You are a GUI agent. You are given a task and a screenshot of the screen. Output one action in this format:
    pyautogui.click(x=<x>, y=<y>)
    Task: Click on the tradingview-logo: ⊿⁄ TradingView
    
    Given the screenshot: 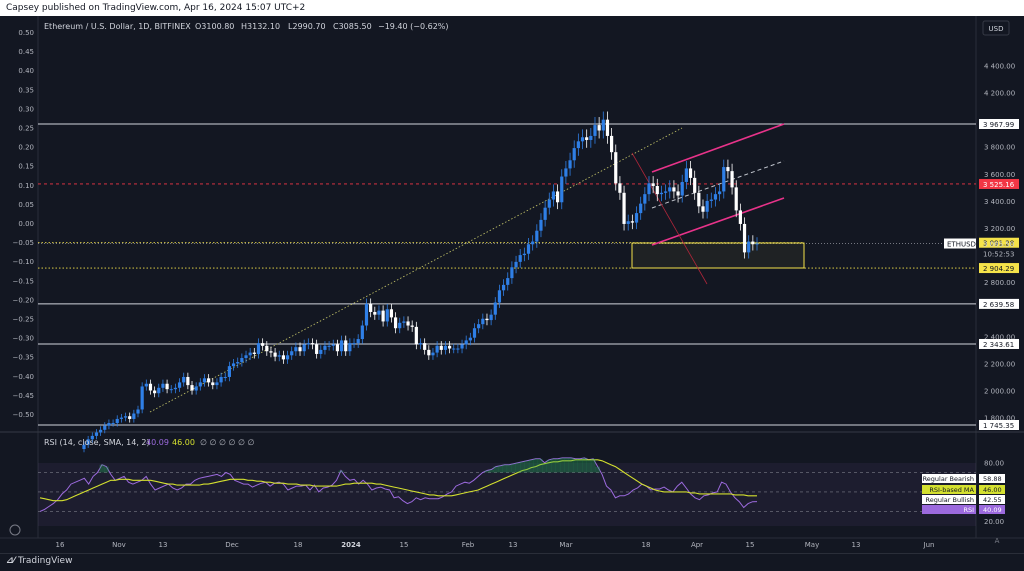 What is the action you would take?
    pyautogui.click(x=39, y=561)
    